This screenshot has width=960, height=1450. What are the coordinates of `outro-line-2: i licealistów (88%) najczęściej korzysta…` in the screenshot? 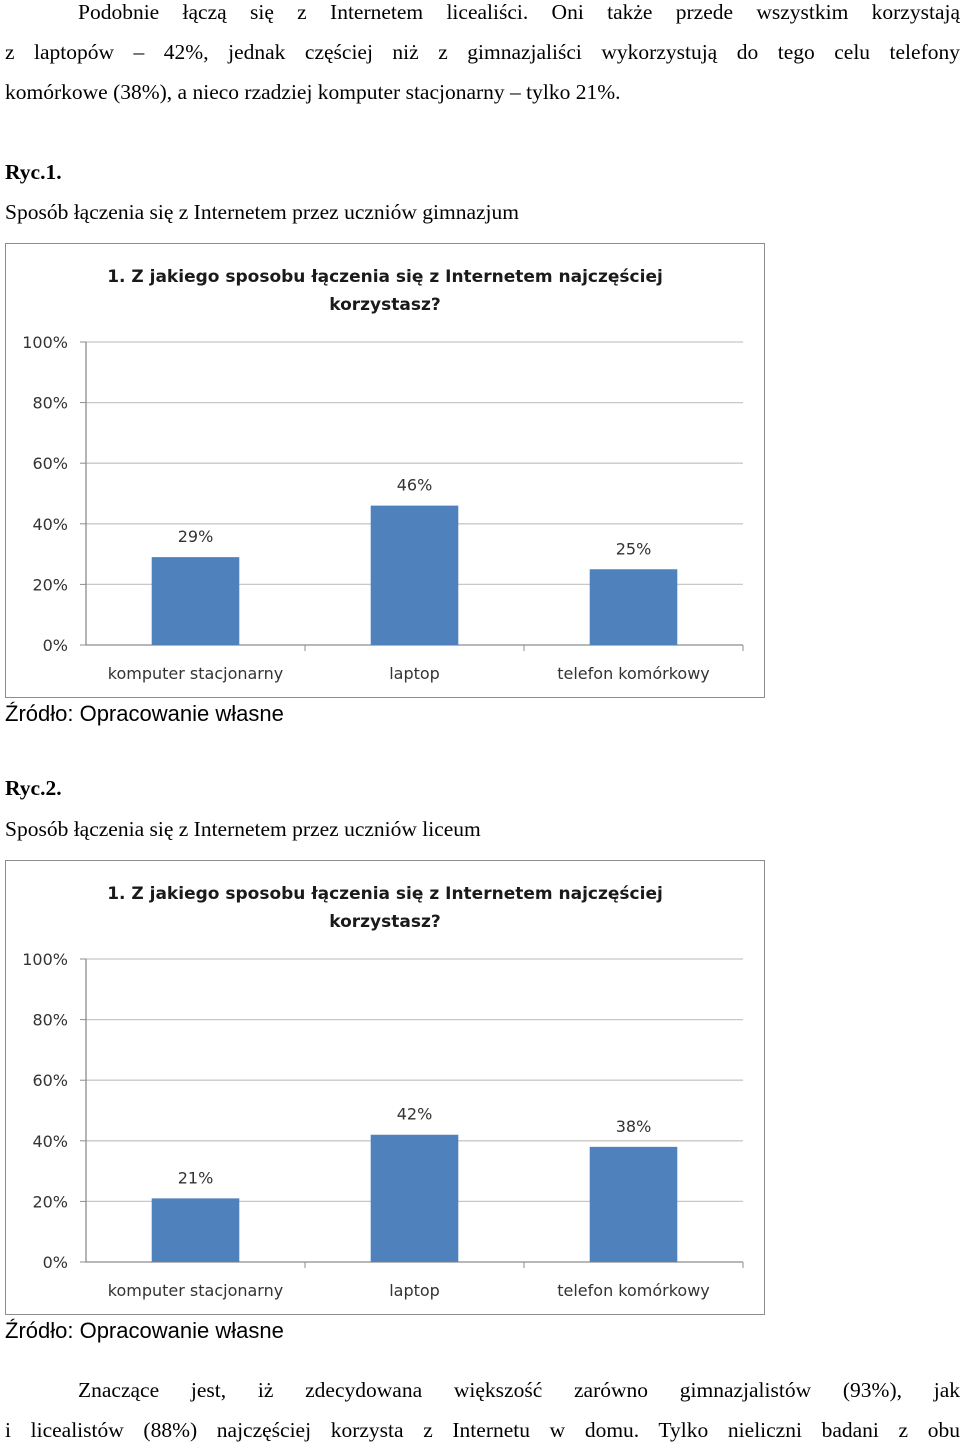 It's located at (482, 1430).